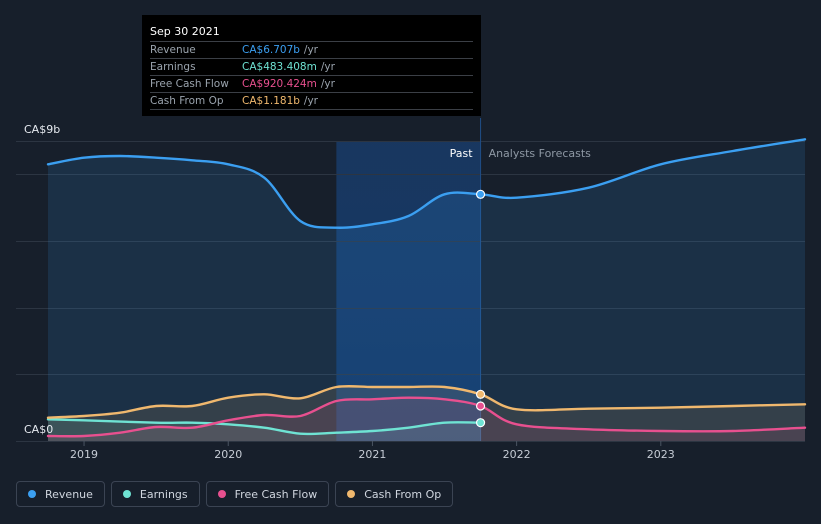 The width and height of the screenshot is (821, 524). Describe the element at coordinates (351, 494) in the screenshot. I see `cash-from-op-dot-icon` at that location.